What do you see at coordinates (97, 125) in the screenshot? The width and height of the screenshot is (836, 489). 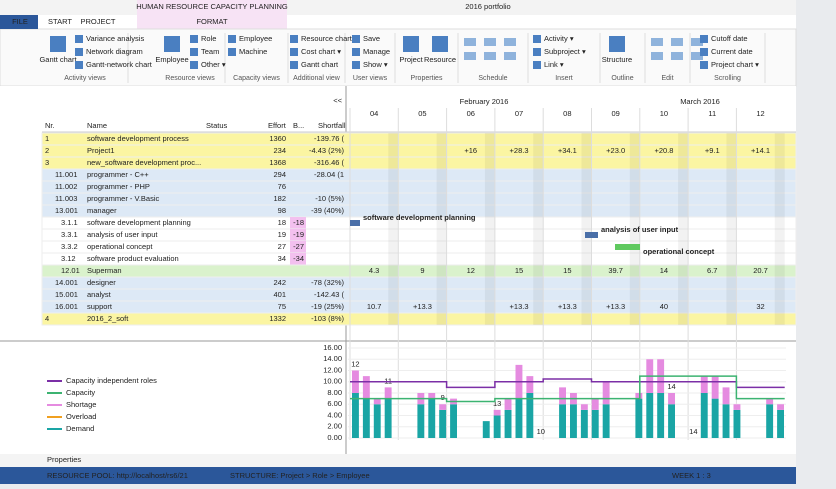 I see `column-header: Name` at bounding box center [97, 125].